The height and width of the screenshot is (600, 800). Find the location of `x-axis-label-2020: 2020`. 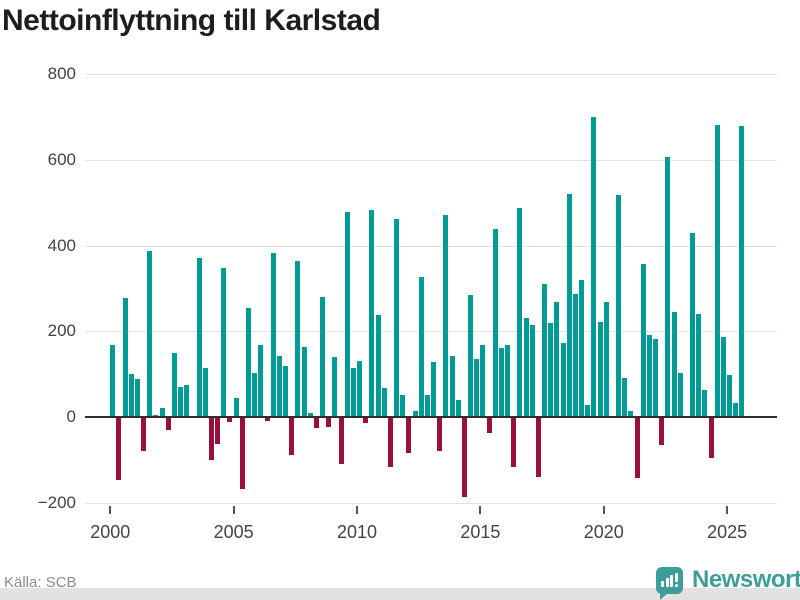

x-axis-label-2020: 2020 is located at coordinates (603, 532).